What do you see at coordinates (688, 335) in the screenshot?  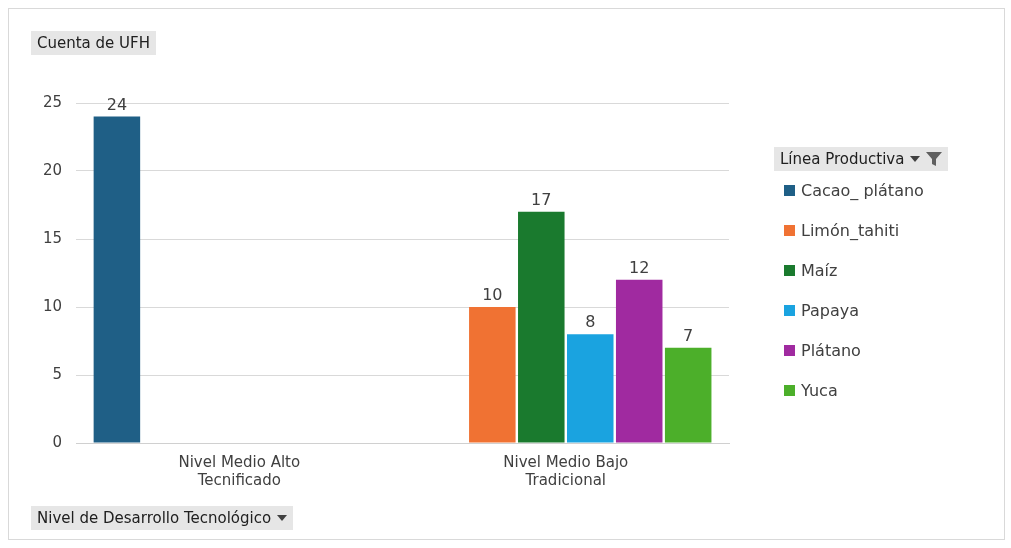 I see `data-label: 7` at bounding box center [688, 335].